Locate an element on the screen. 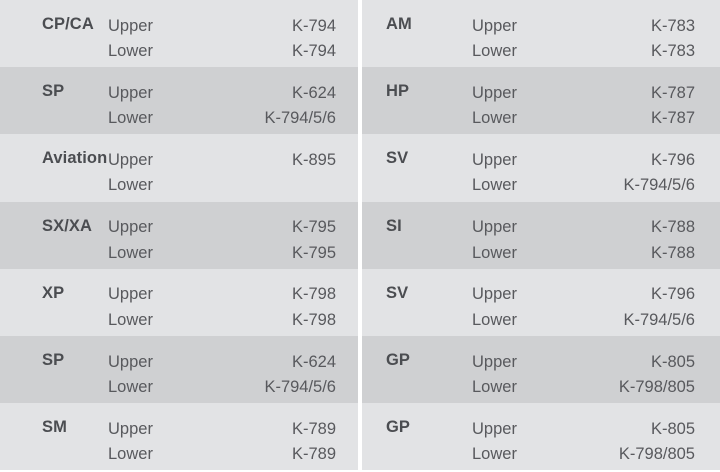 This screenshot has width=720, height=472. lower-line: Lower K-798 is located at coordinates (233, 321).